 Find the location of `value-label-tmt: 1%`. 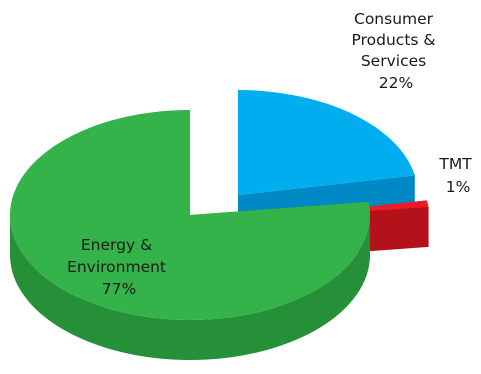

value-label-tmt: 1% is located at coordinates (458, 187).